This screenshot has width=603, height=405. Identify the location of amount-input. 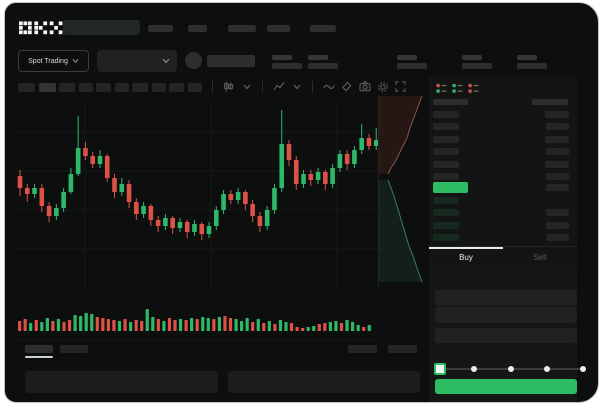
(506, 315).